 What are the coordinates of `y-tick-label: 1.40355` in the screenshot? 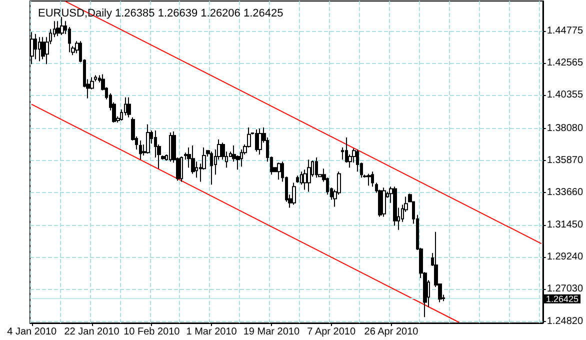 It's located at (565, 95).